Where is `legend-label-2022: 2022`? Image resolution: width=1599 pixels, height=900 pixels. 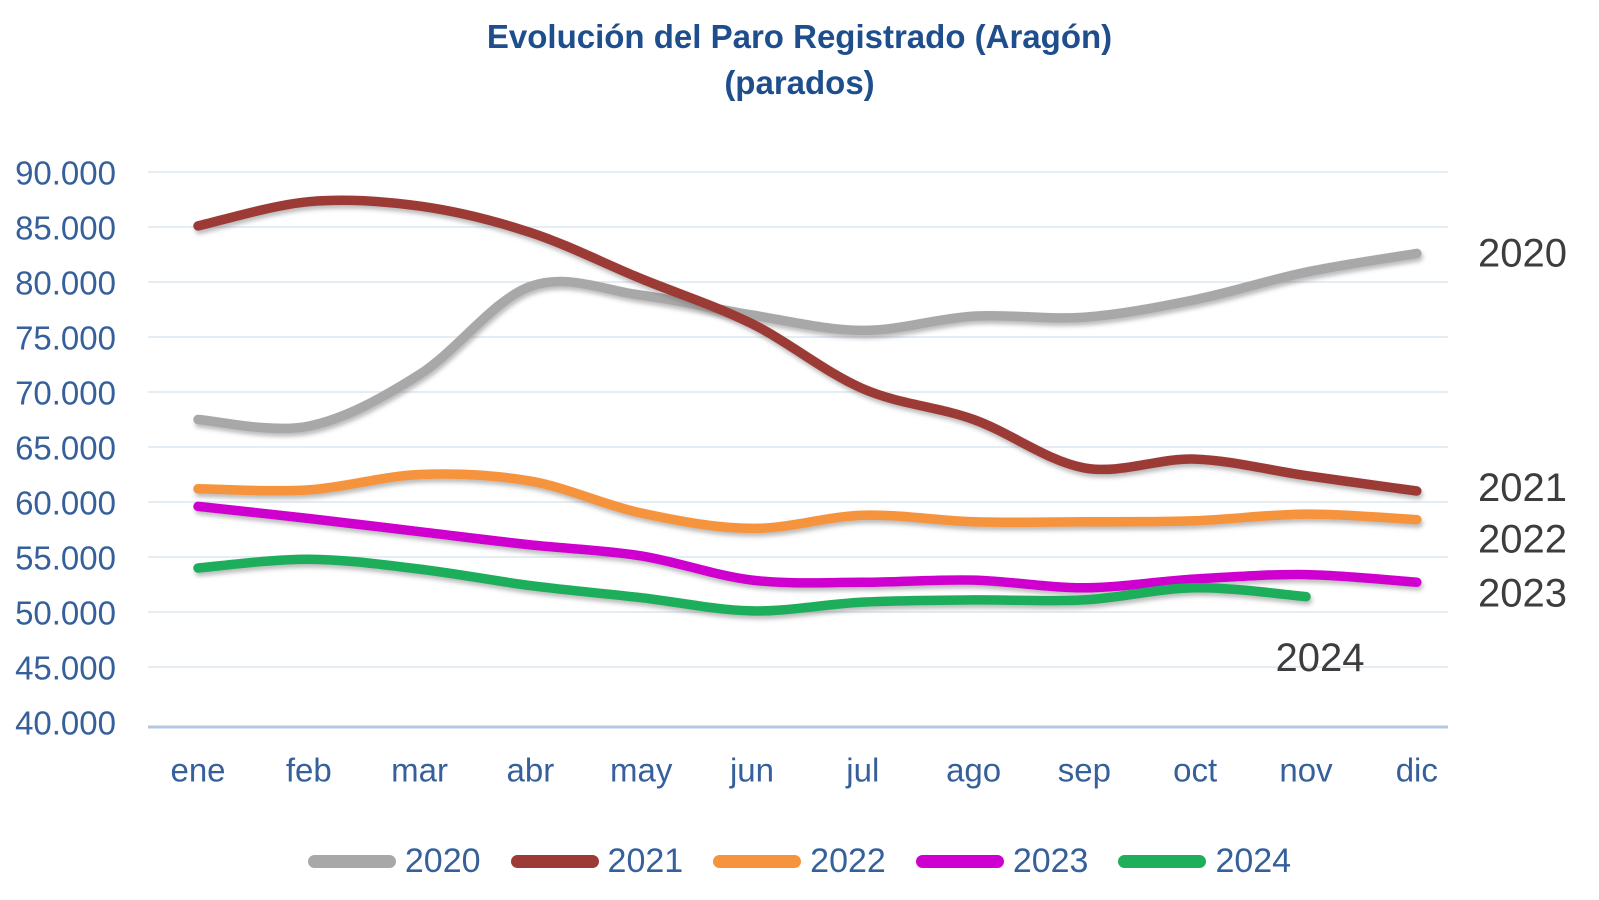
legend-label-2022: 2022 is located at coordinates (848, 861).